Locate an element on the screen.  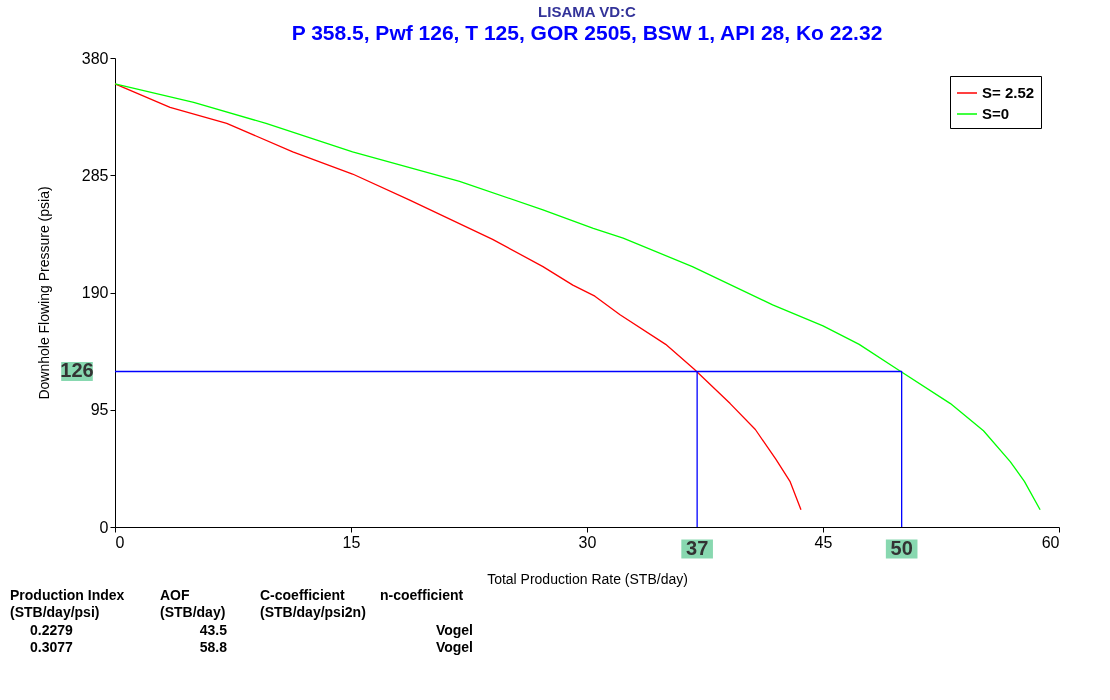
text: Production Index (STB/day/psi) is located at coordinates (67, 603).